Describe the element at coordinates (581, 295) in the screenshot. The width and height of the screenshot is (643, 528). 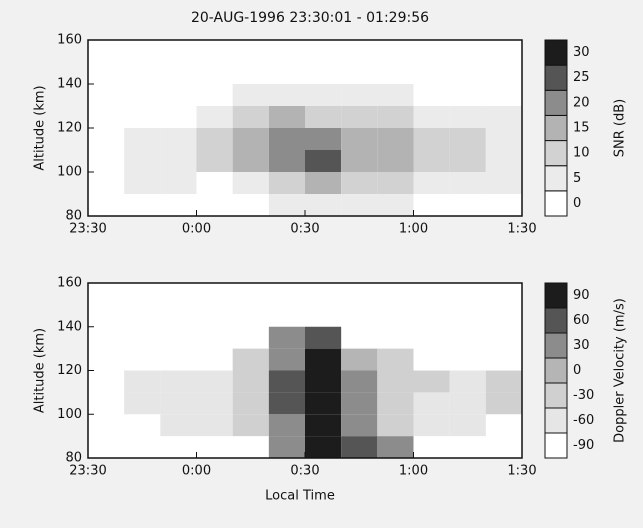
I see `colorbar-tick-label: 90` at that location.